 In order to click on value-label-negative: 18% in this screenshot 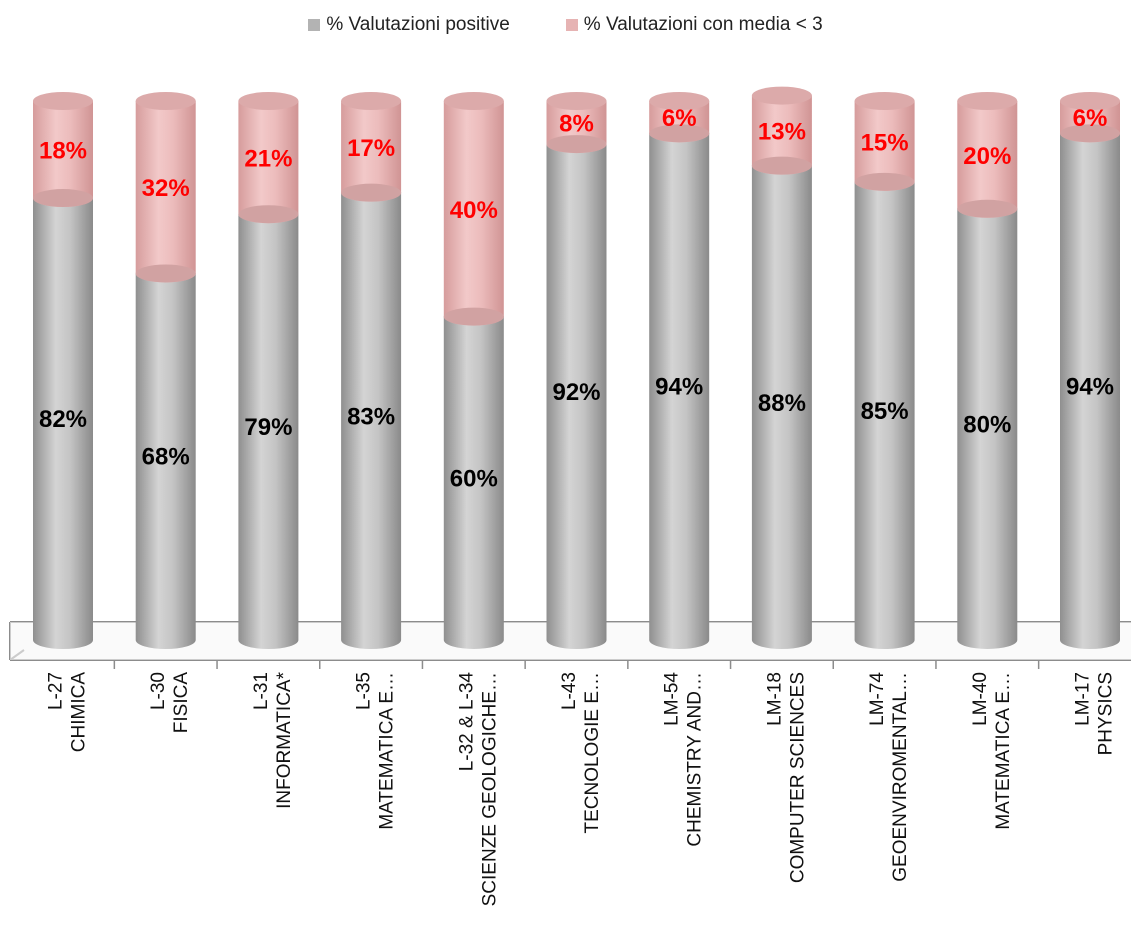, I will do `click(63, 151)`.